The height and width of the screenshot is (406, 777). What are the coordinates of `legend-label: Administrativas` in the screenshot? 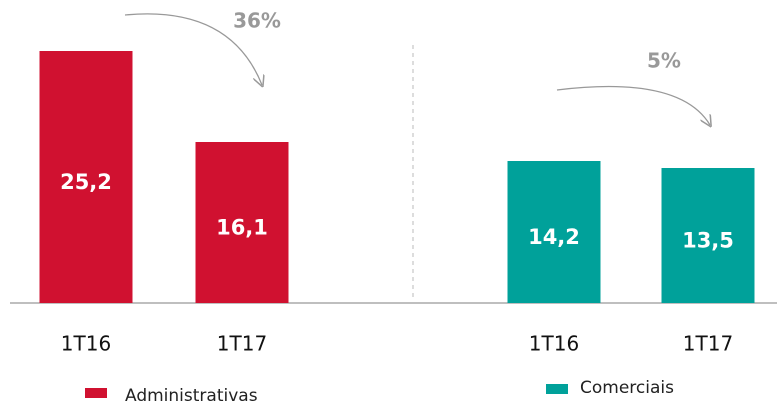 It's located at (191, 396).